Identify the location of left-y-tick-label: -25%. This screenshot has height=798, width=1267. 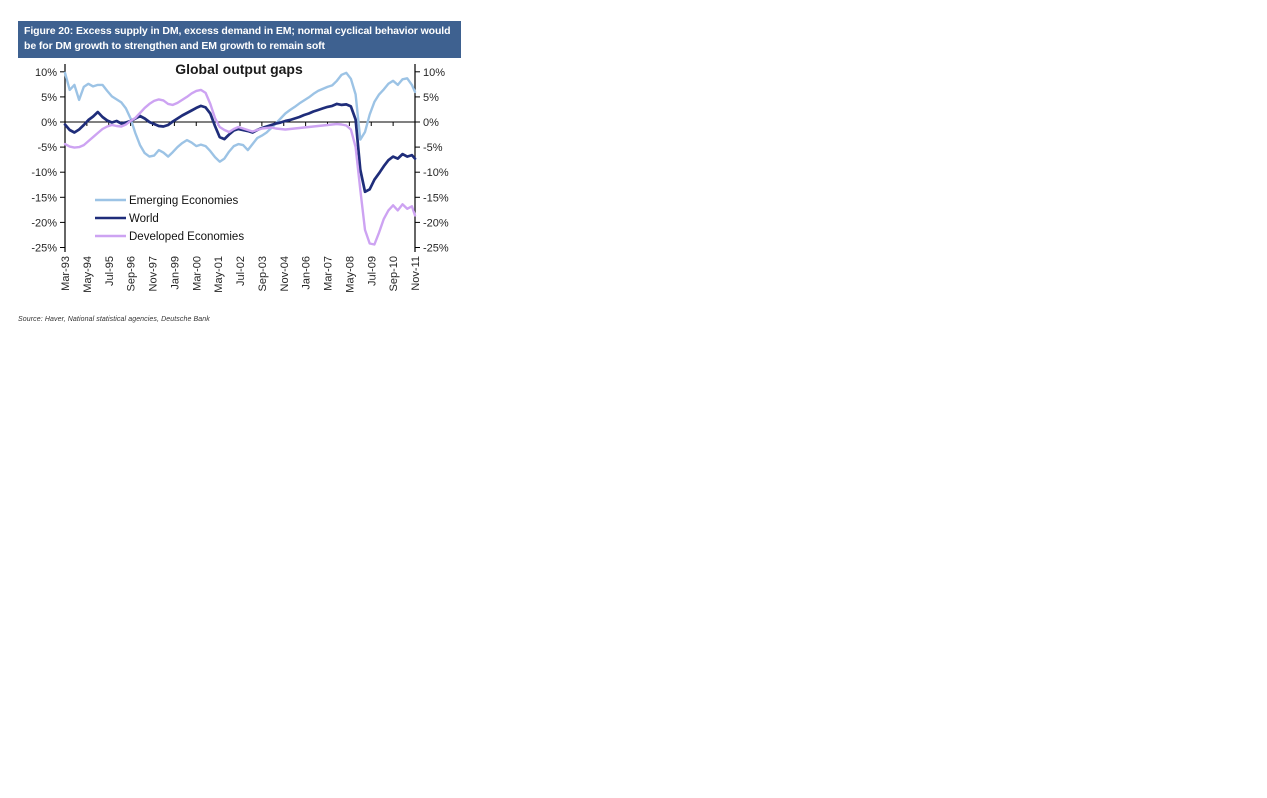
(44, 249).